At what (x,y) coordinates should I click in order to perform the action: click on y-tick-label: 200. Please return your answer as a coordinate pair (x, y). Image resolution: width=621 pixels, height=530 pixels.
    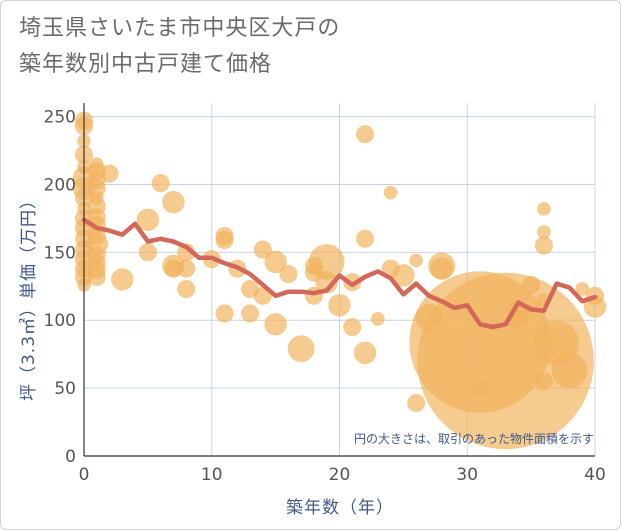
    Looking at the image, I should click on (60, 185).